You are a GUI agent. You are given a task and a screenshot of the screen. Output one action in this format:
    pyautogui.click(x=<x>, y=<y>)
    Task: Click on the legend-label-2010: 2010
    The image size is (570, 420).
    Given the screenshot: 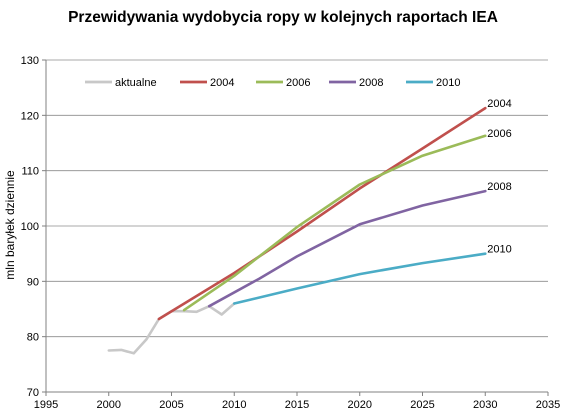 What is the action you would take?
    pyautogui.click(x=448, y=83)
    